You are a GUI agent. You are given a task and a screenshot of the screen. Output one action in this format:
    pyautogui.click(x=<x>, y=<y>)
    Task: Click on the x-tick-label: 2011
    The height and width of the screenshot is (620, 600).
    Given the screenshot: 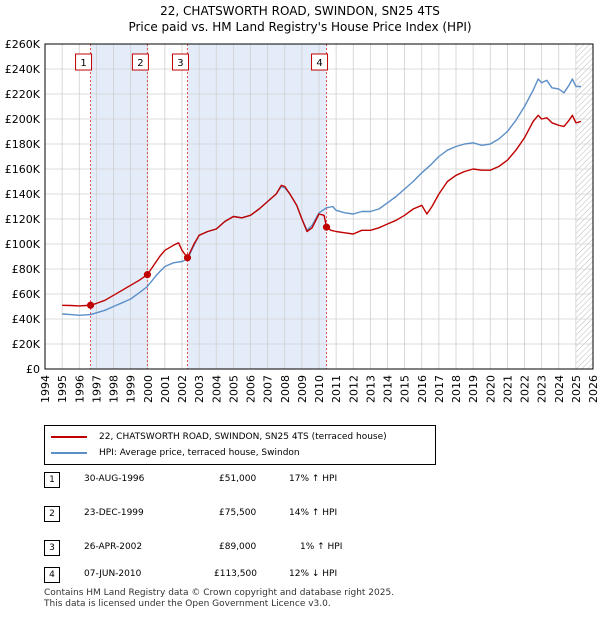 What is the action you would take?
    pyautogui.click(x=336, y=389)
    